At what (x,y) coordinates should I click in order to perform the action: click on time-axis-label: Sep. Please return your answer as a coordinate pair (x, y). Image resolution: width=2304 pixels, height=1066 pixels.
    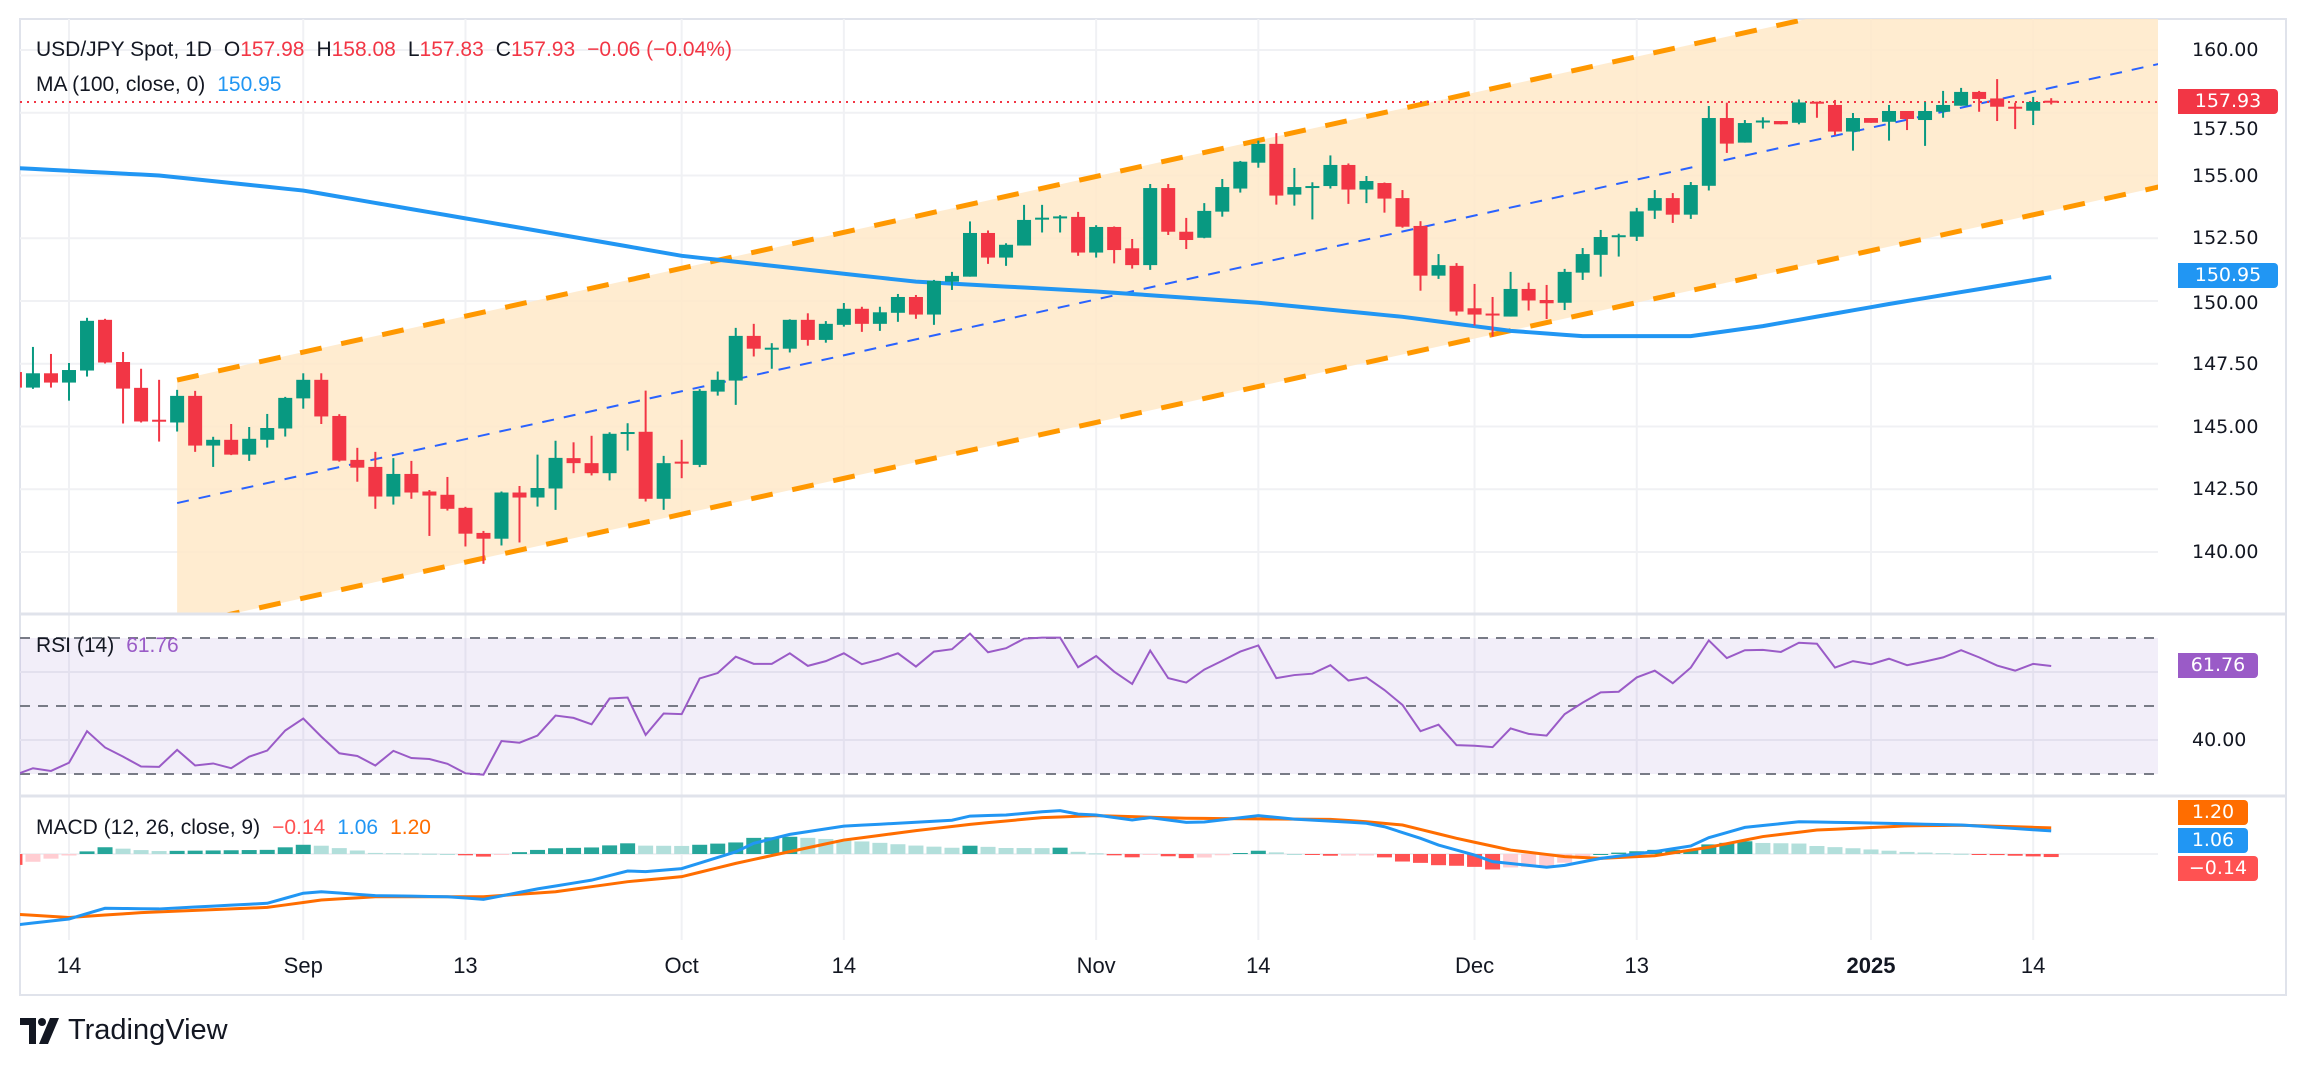
    Looking at the image, I should click on (303, 965).